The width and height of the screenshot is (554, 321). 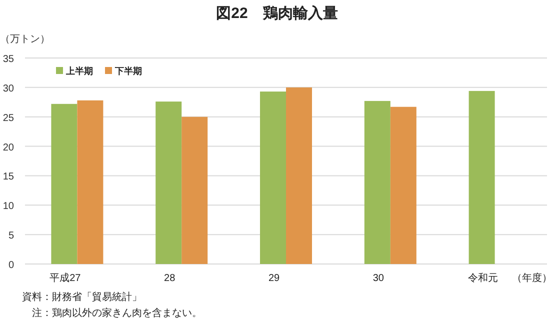 What do you see at coordinates (483, 278) in the screenshot?
I see `x-tick-label: 令和元` at bounding box center [483, 278].